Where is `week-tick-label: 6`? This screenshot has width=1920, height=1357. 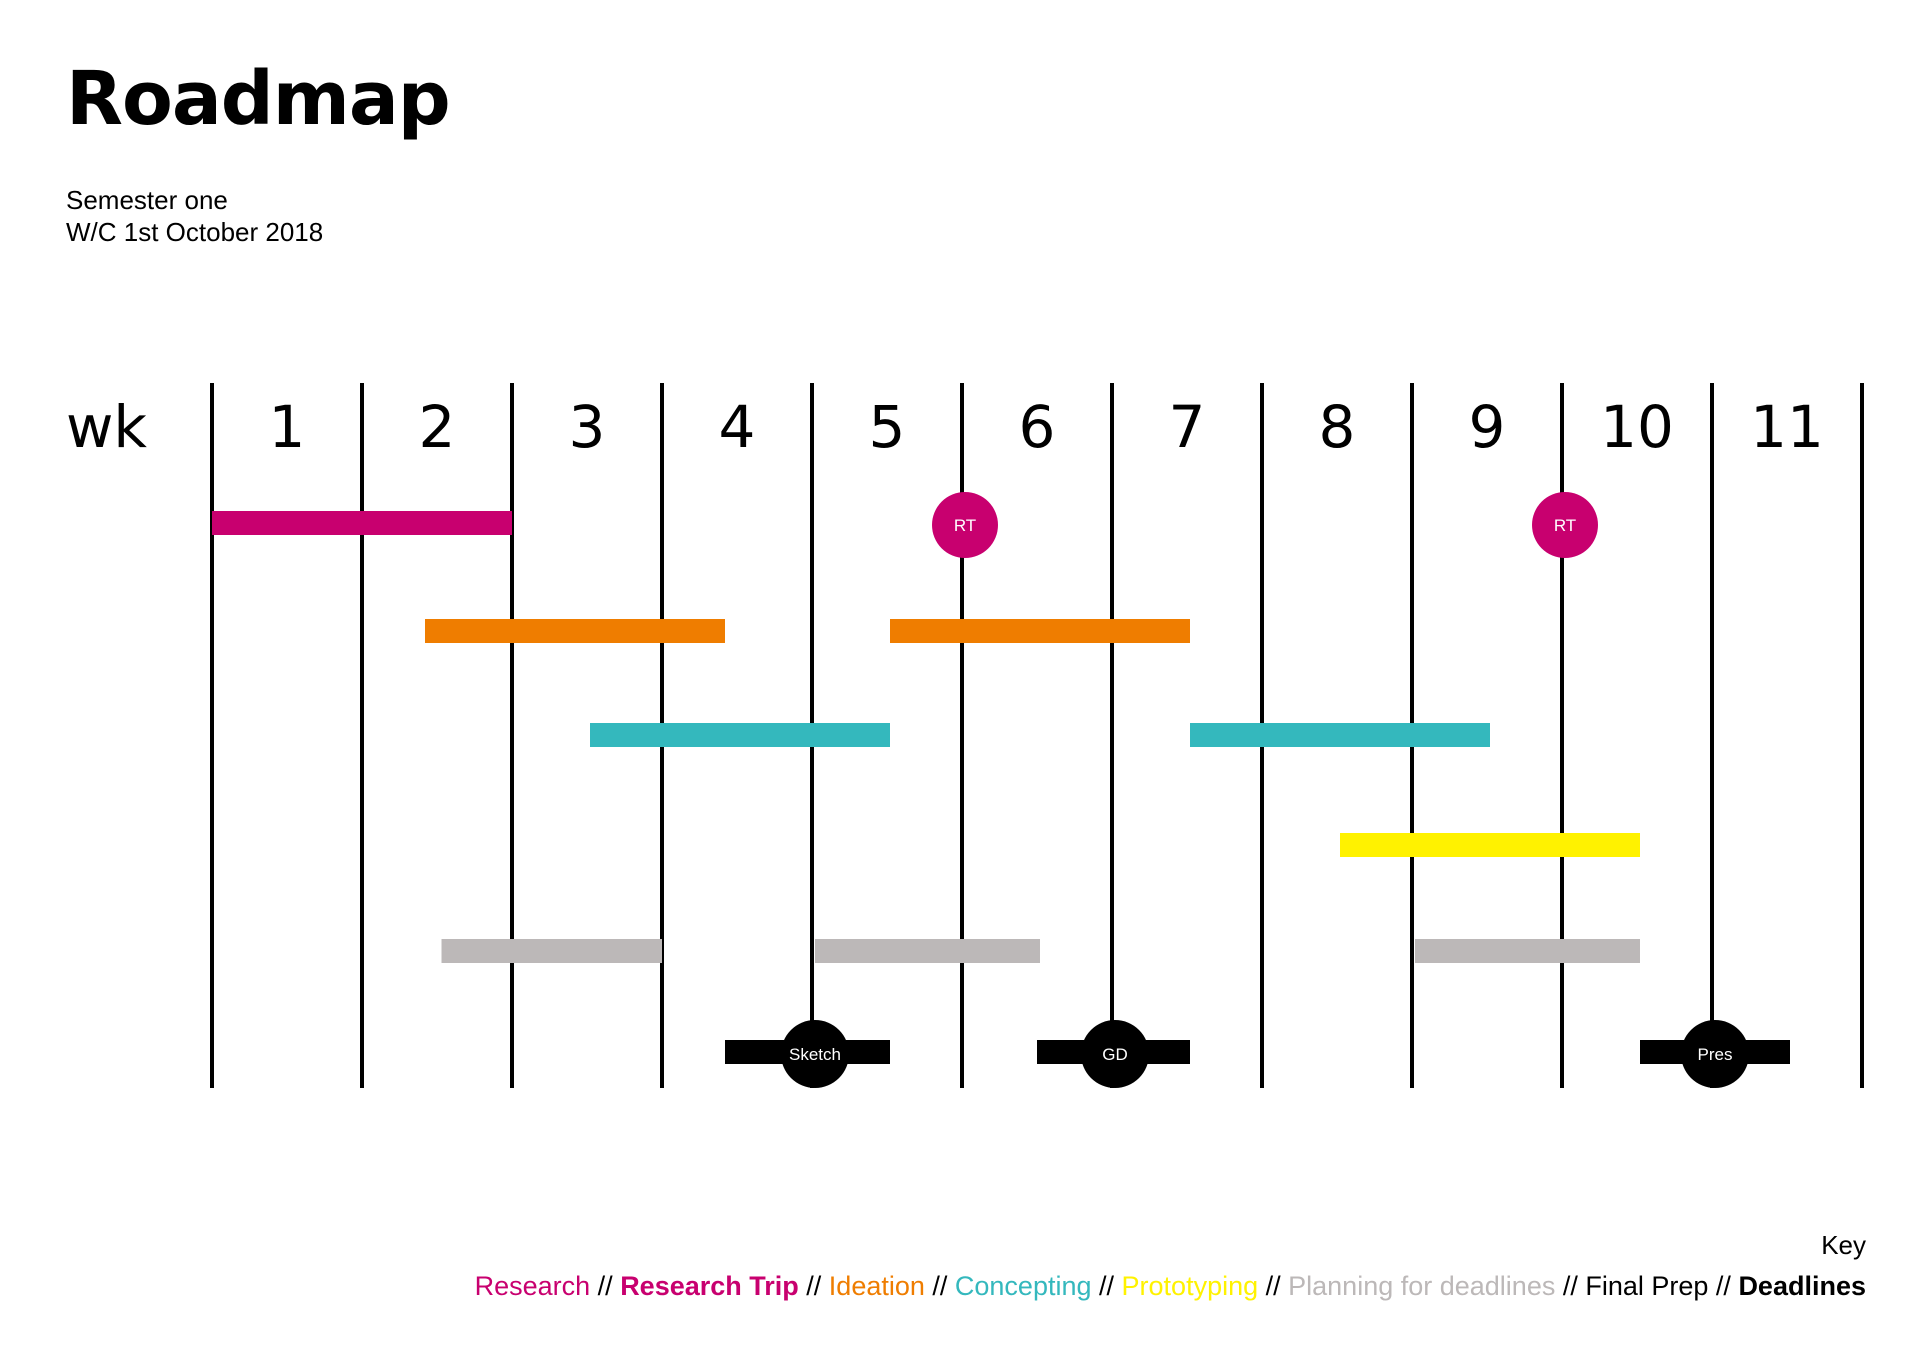 week-tick-label: 6 is located at coordinates (1037, 427).